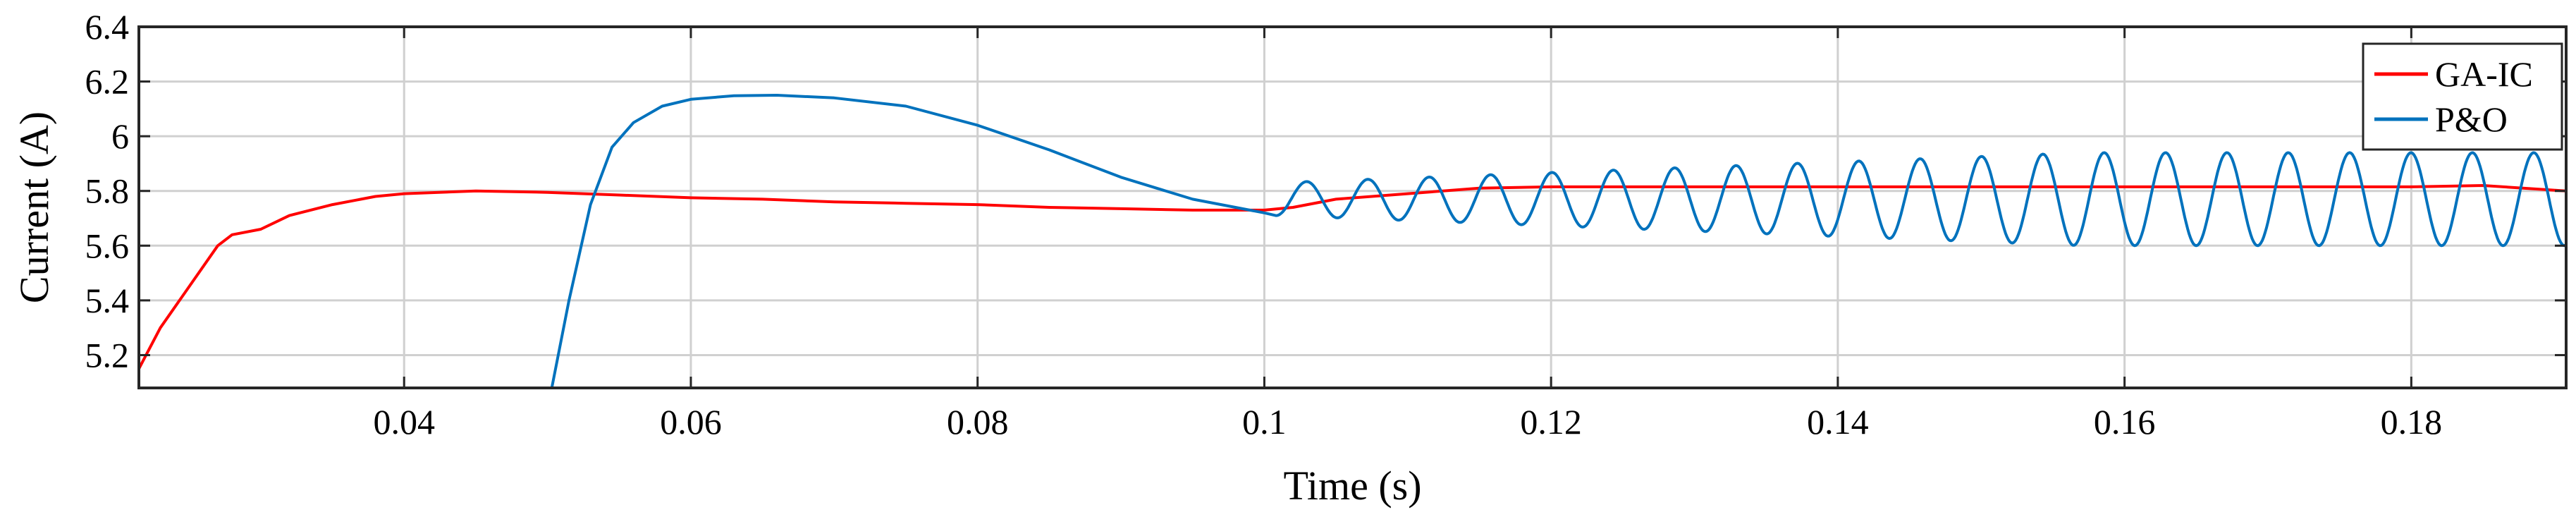  I want to click on y-tick-label: 5.4, so click(107, 300).